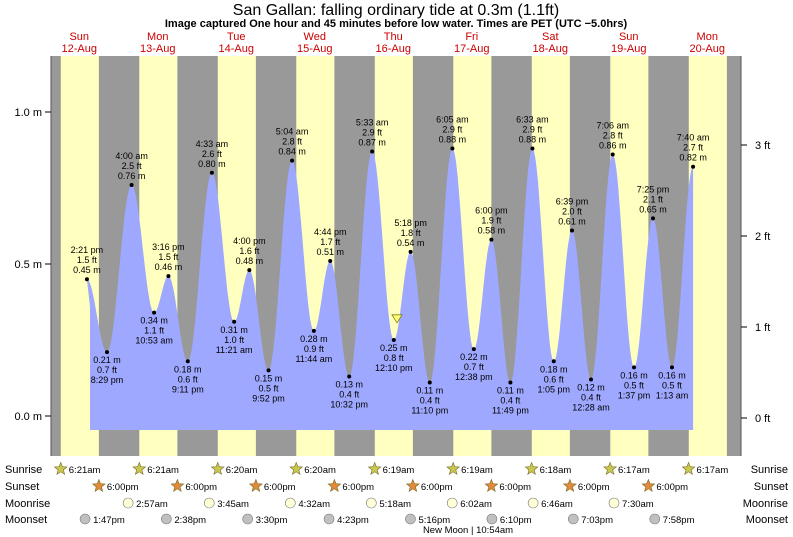 This screenshot has width=793, height=537. Describe the element at coordinates (313, 359) in the screenshot. I see `low-tide-time: 11:44 am` at that location.